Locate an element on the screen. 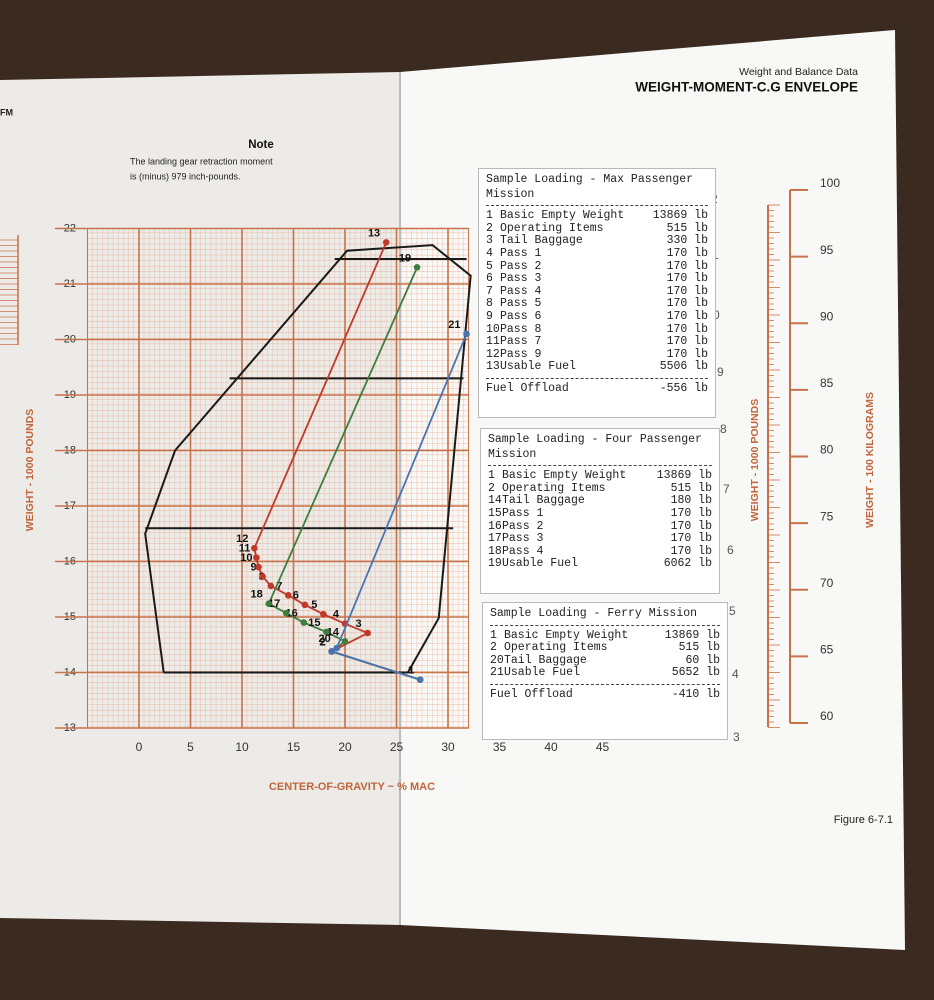 This screenshot has width=934, height=1000. row-weight: 180 lb is located at coordinates (691, 501).